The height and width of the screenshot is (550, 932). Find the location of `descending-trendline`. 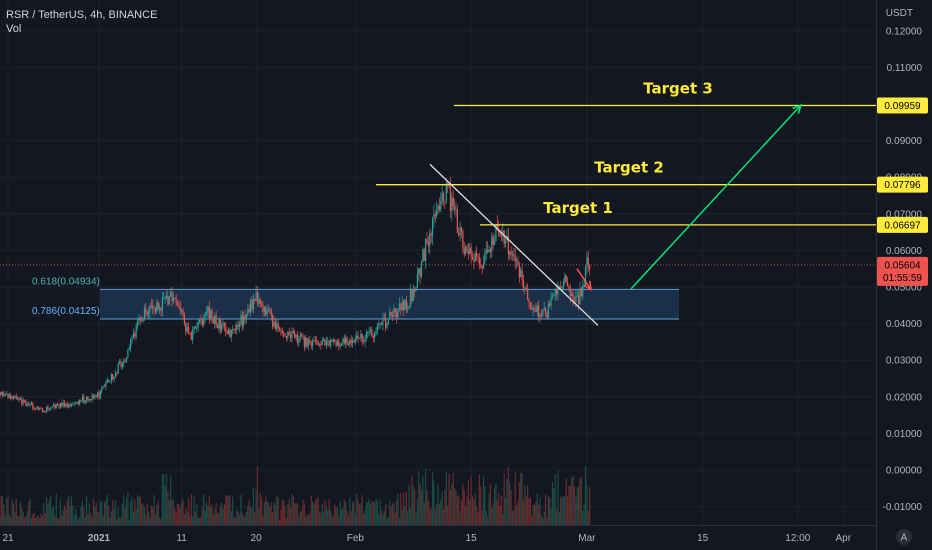

descending-trendline is located at coordinates (514, 244).